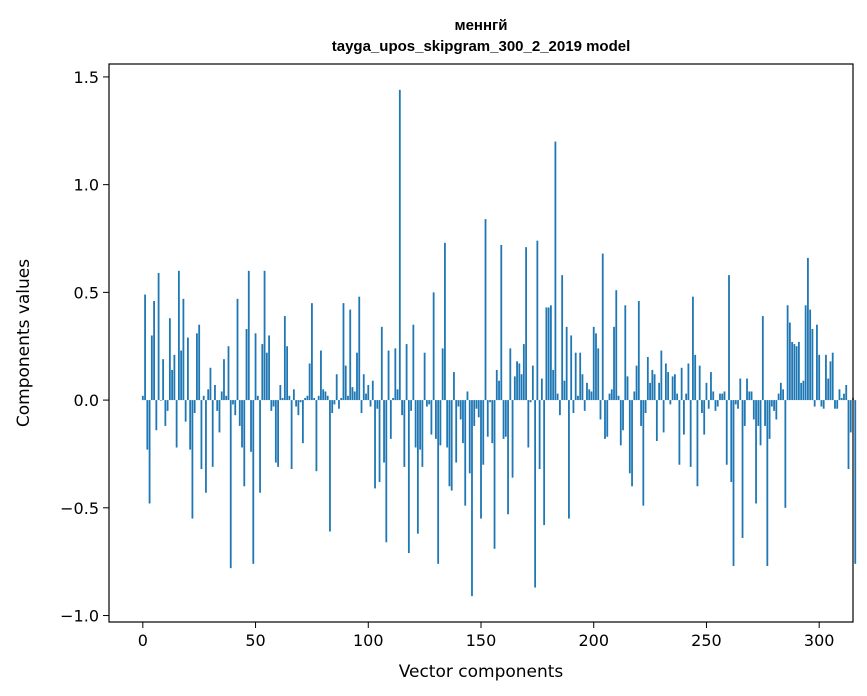 The height and width of the screenshot is (696, 867). What do you see at coordinates (486, 636) in the screenshot?
I see `x-axis: 0 50 100 150 200 250 300` at bounding box center [486, 636].